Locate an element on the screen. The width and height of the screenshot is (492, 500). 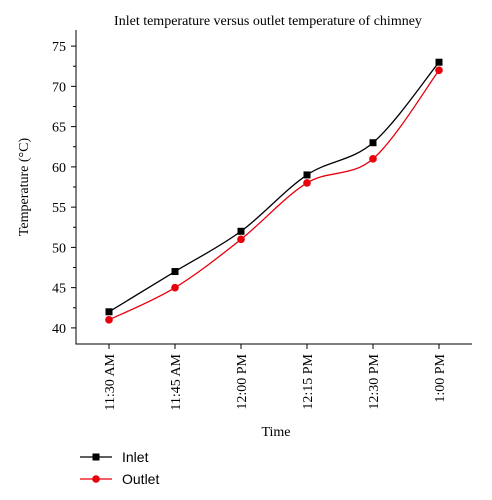
legend-marker-inlet is located at coordinates (96, 457).